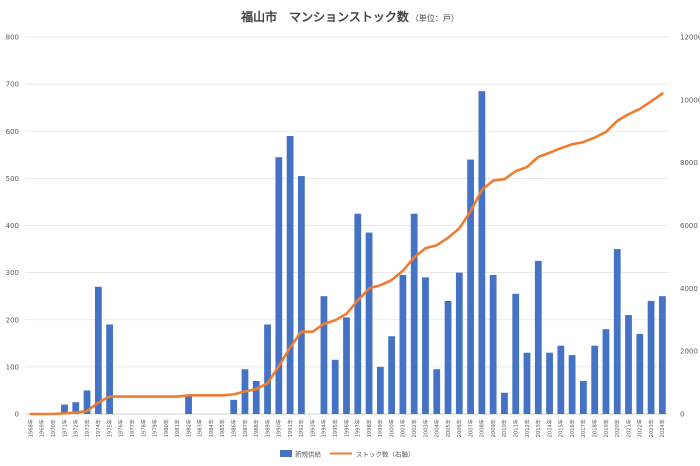 The height and width of the screenshot is (466, 700). Describe the element at coordinates (64, 428) in the screenshot. I see `x-tick-label: 1971年` at that location.